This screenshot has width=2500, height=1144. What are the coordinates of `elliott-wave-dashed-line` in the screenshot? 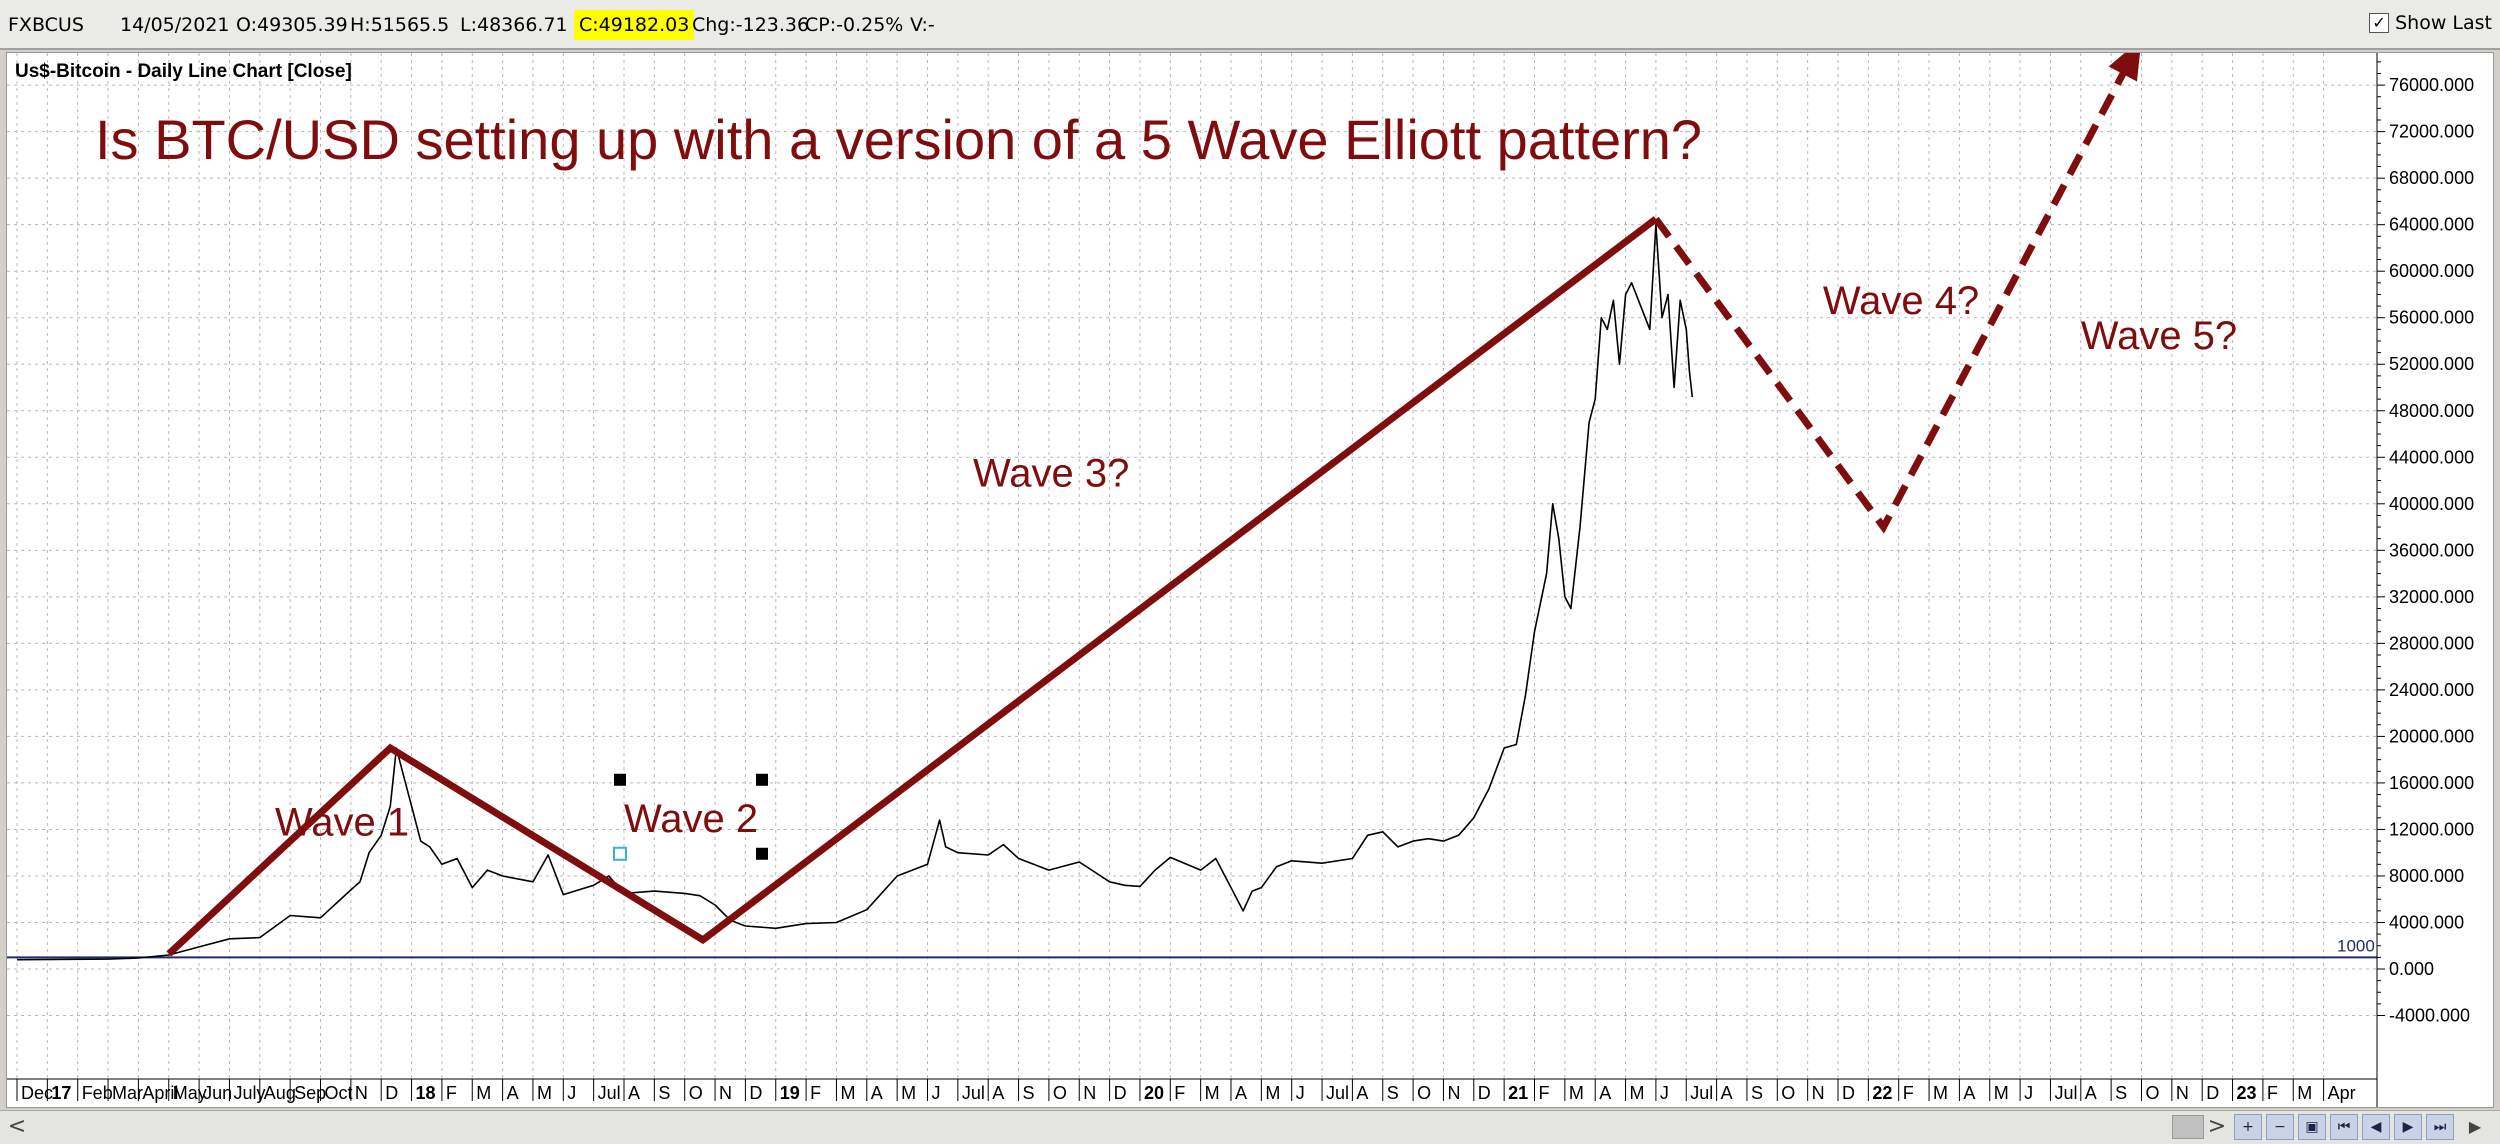 It's located at (1897, 293).